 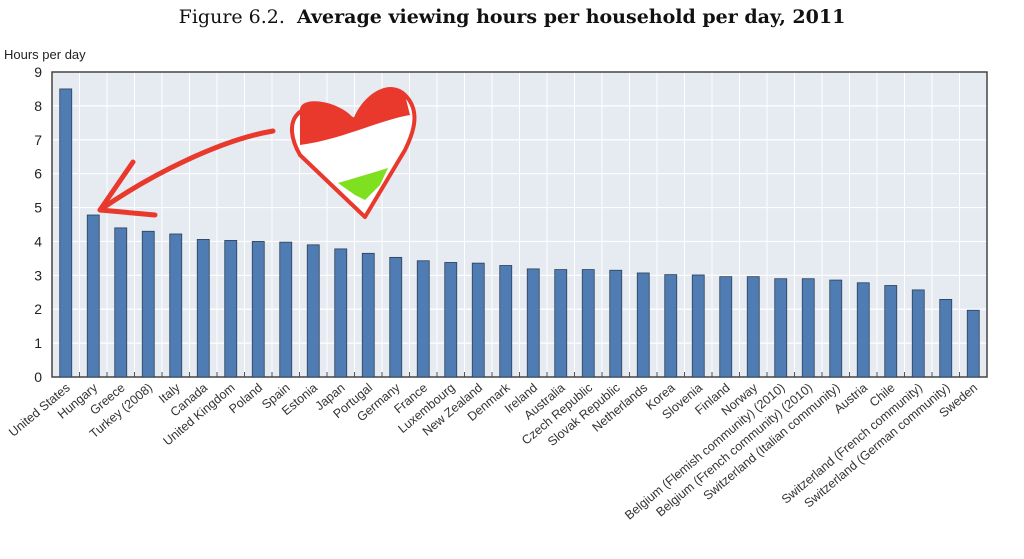 I want to click on bar-belgium-french-community-2010-, so click(x=808, y=328).